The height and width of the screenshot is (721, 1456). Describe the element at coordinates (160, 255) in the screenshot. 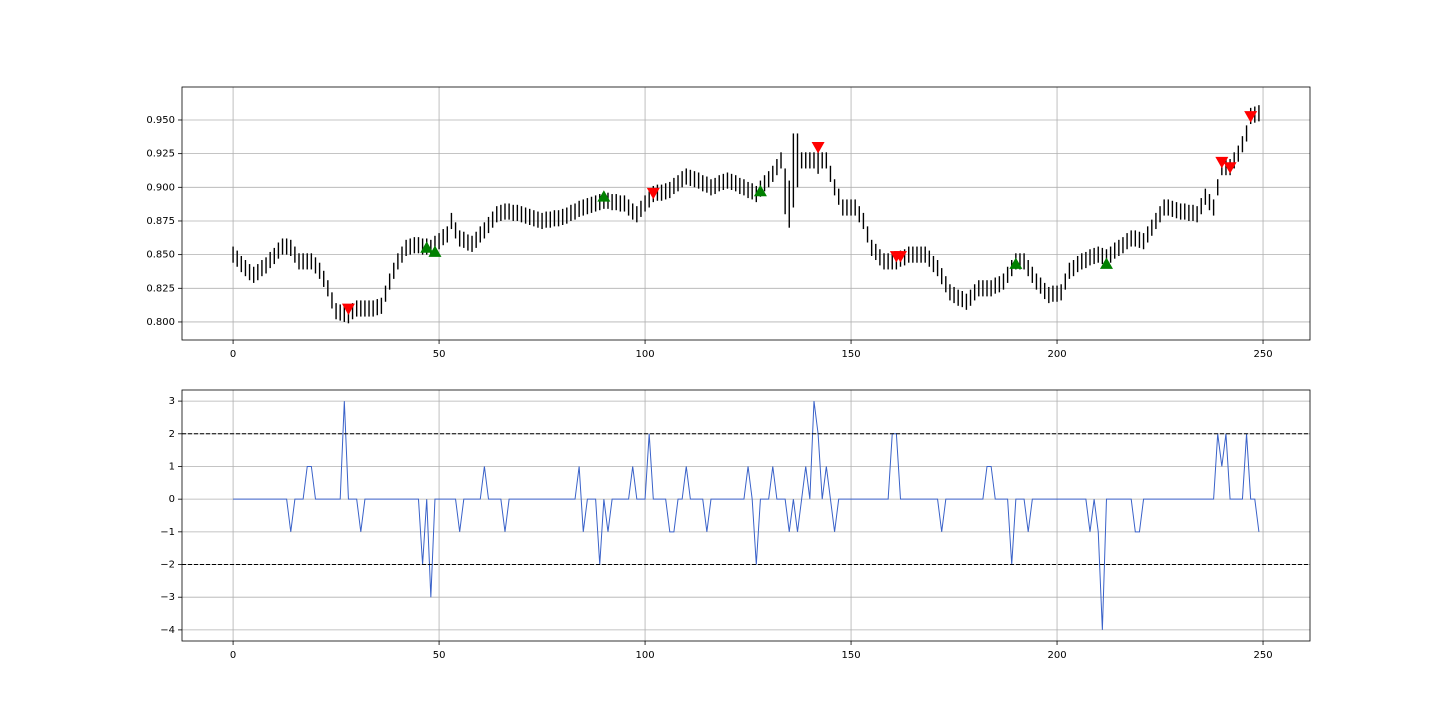

I see `y-tick-label: 0.850` at that location.